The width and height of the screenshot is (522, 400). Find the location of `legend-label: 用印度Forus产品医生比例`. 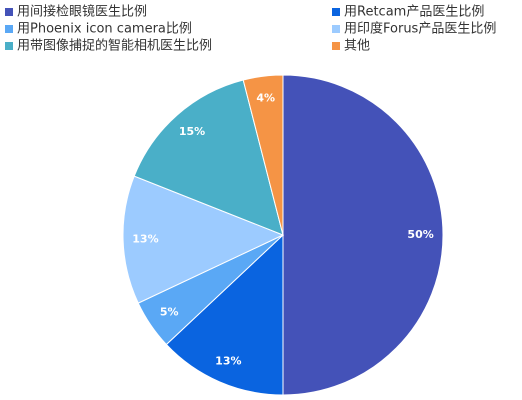

legend-label: 用印度Forus产品医生比例 is located at coordinates (420, 29).